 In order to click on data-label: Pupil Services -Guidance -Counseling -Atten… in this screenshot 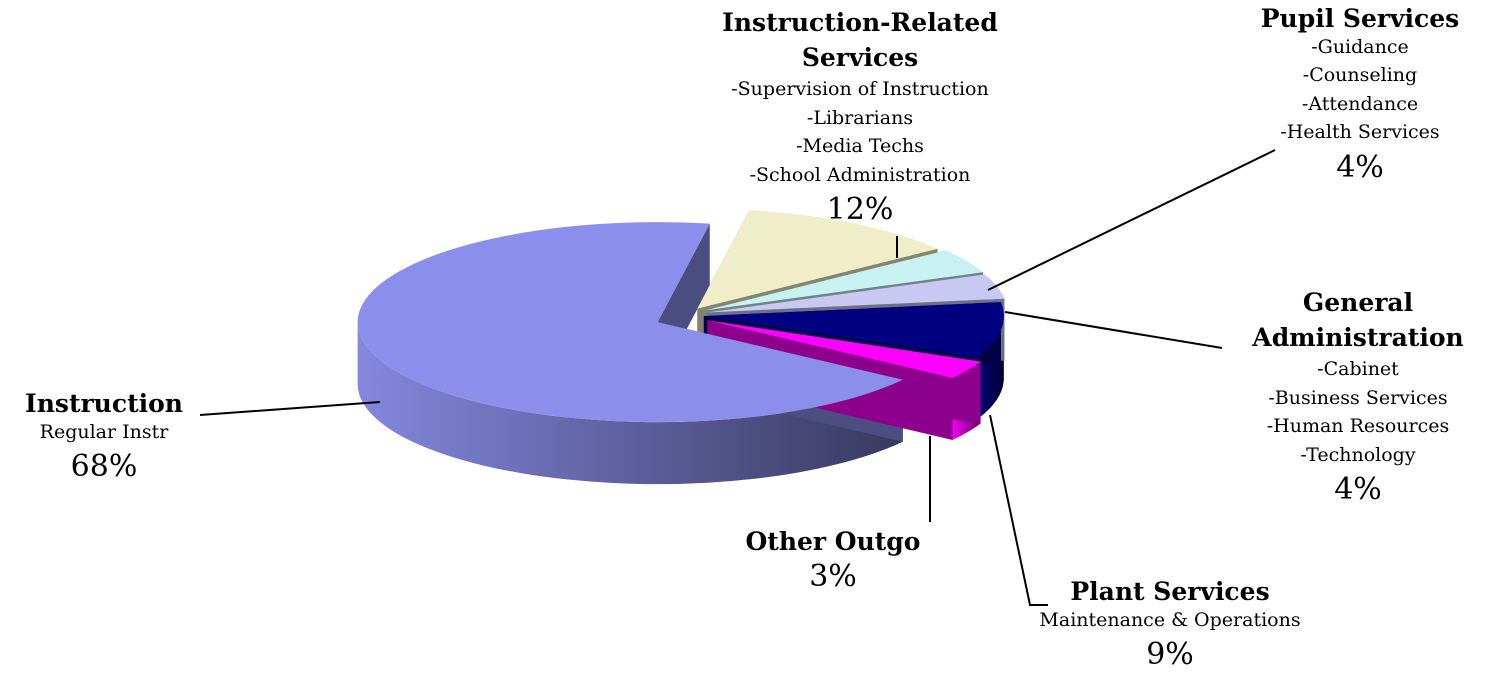, I will do `click(1360, 94)`.